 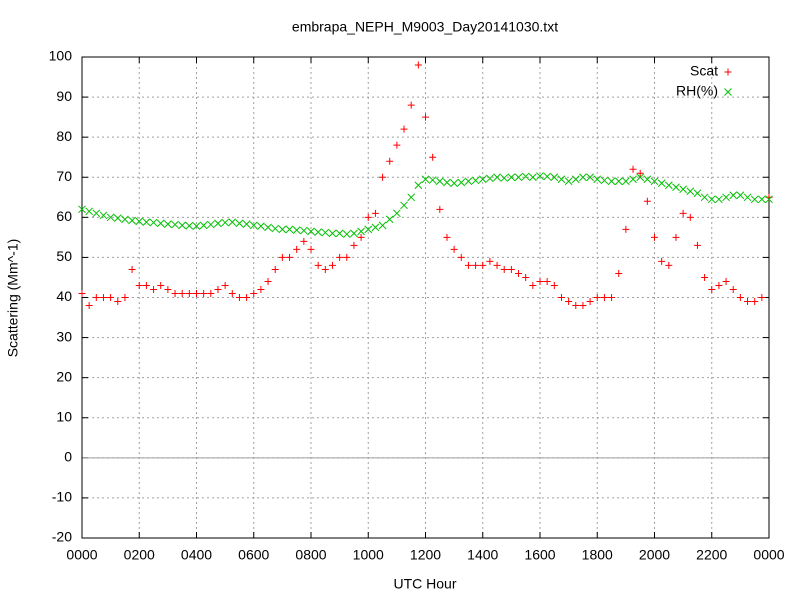 What do you see at coordinates (768, 555) in the screenshot?
I see `x-tick-label: 0000` at bounding box center [768, 555].